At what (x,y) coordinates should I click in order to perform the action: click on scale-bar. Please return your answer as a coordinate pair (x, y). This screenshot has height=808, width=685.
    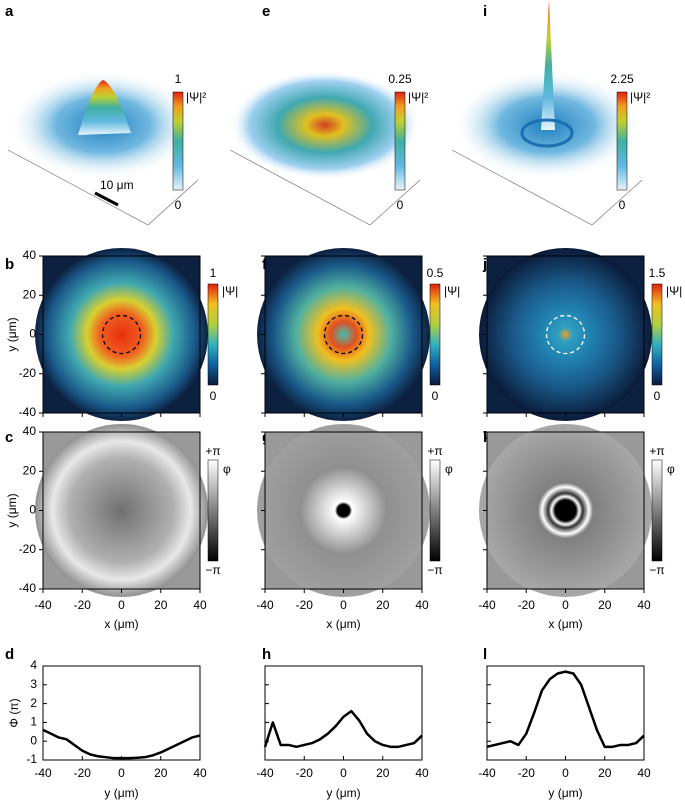
    Looking at the image, I should click on (106, 199).